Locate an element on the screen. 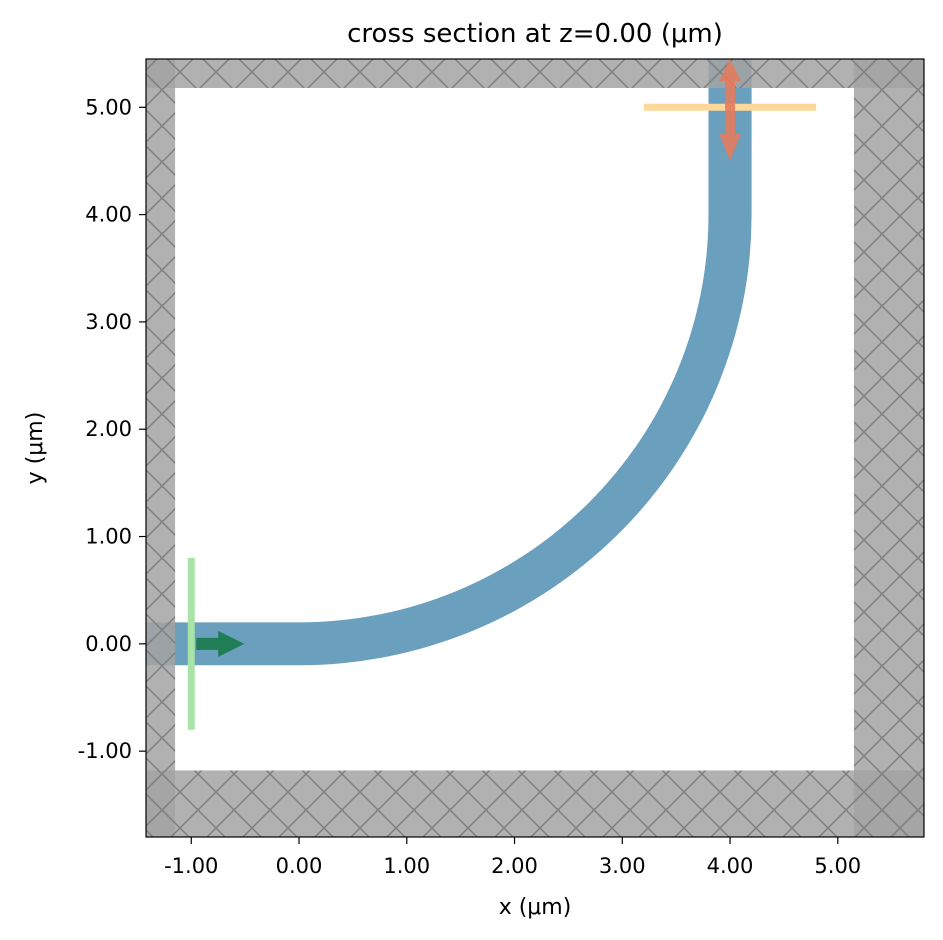 The image size is (943, 940). x-tick-label: 4.00 is located at coordinates (730, 866).